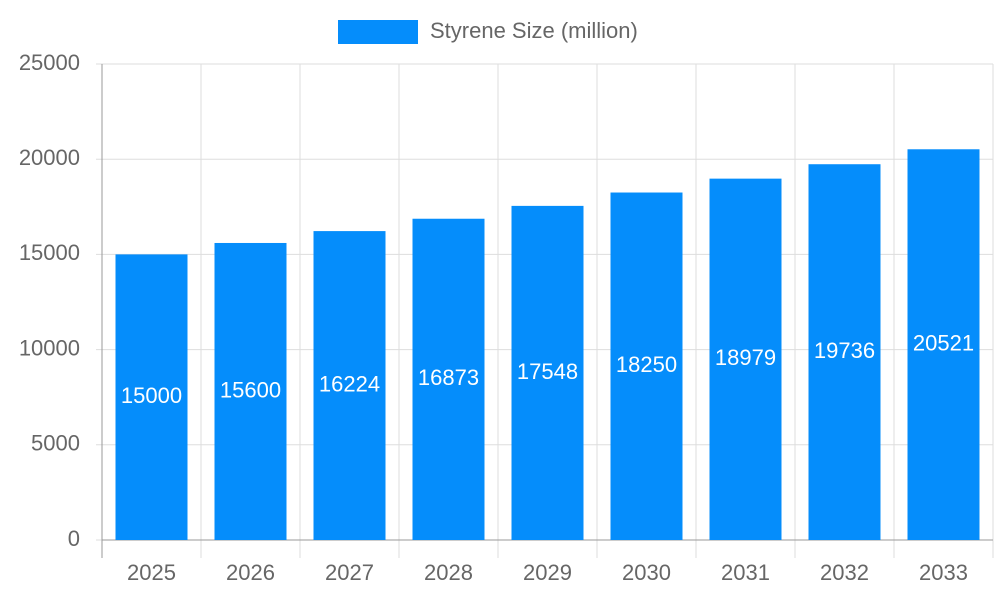  I want to click on y-tick-label: 10000, so click(49, 347).